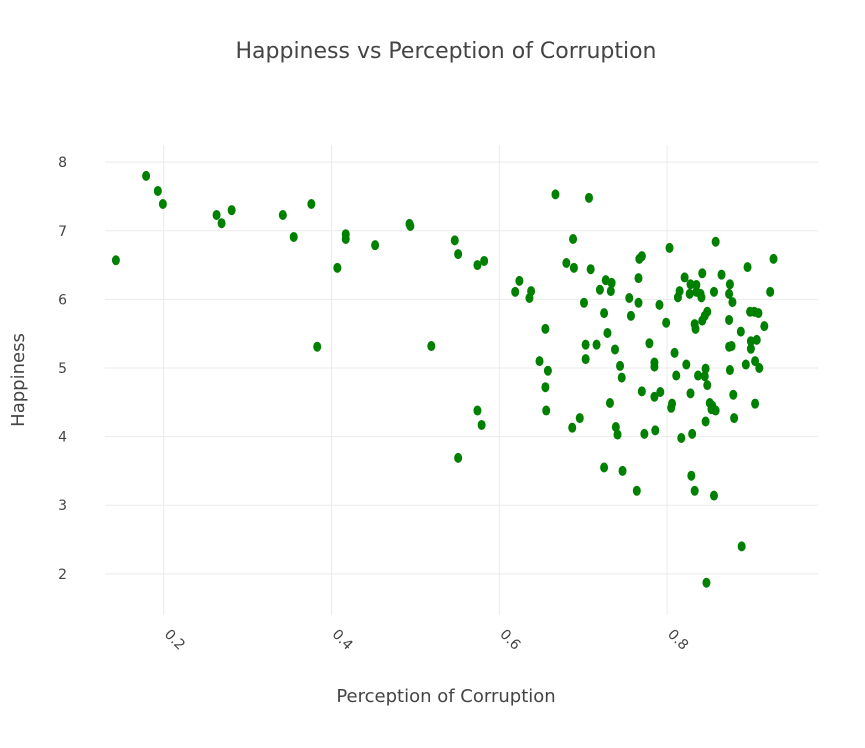 The image size is (865, 748). Describe the element at coordinates (445, 696) in the screenshot. I see `x-axis-label: Perception of Corruption` at that location.